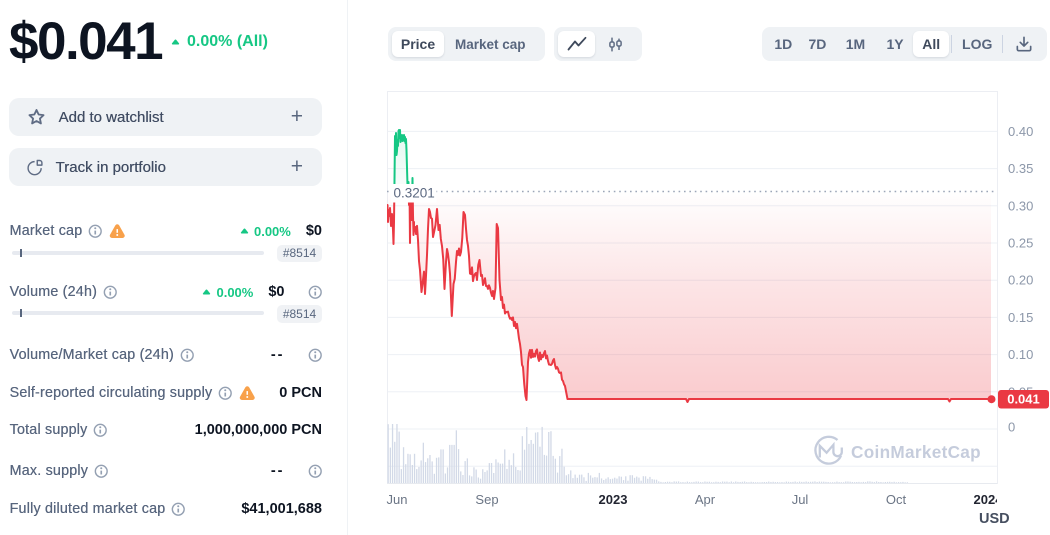  Describe the element at coordinates (397, 499) in the screenshot. I see `svg-text: Jun` at that location.